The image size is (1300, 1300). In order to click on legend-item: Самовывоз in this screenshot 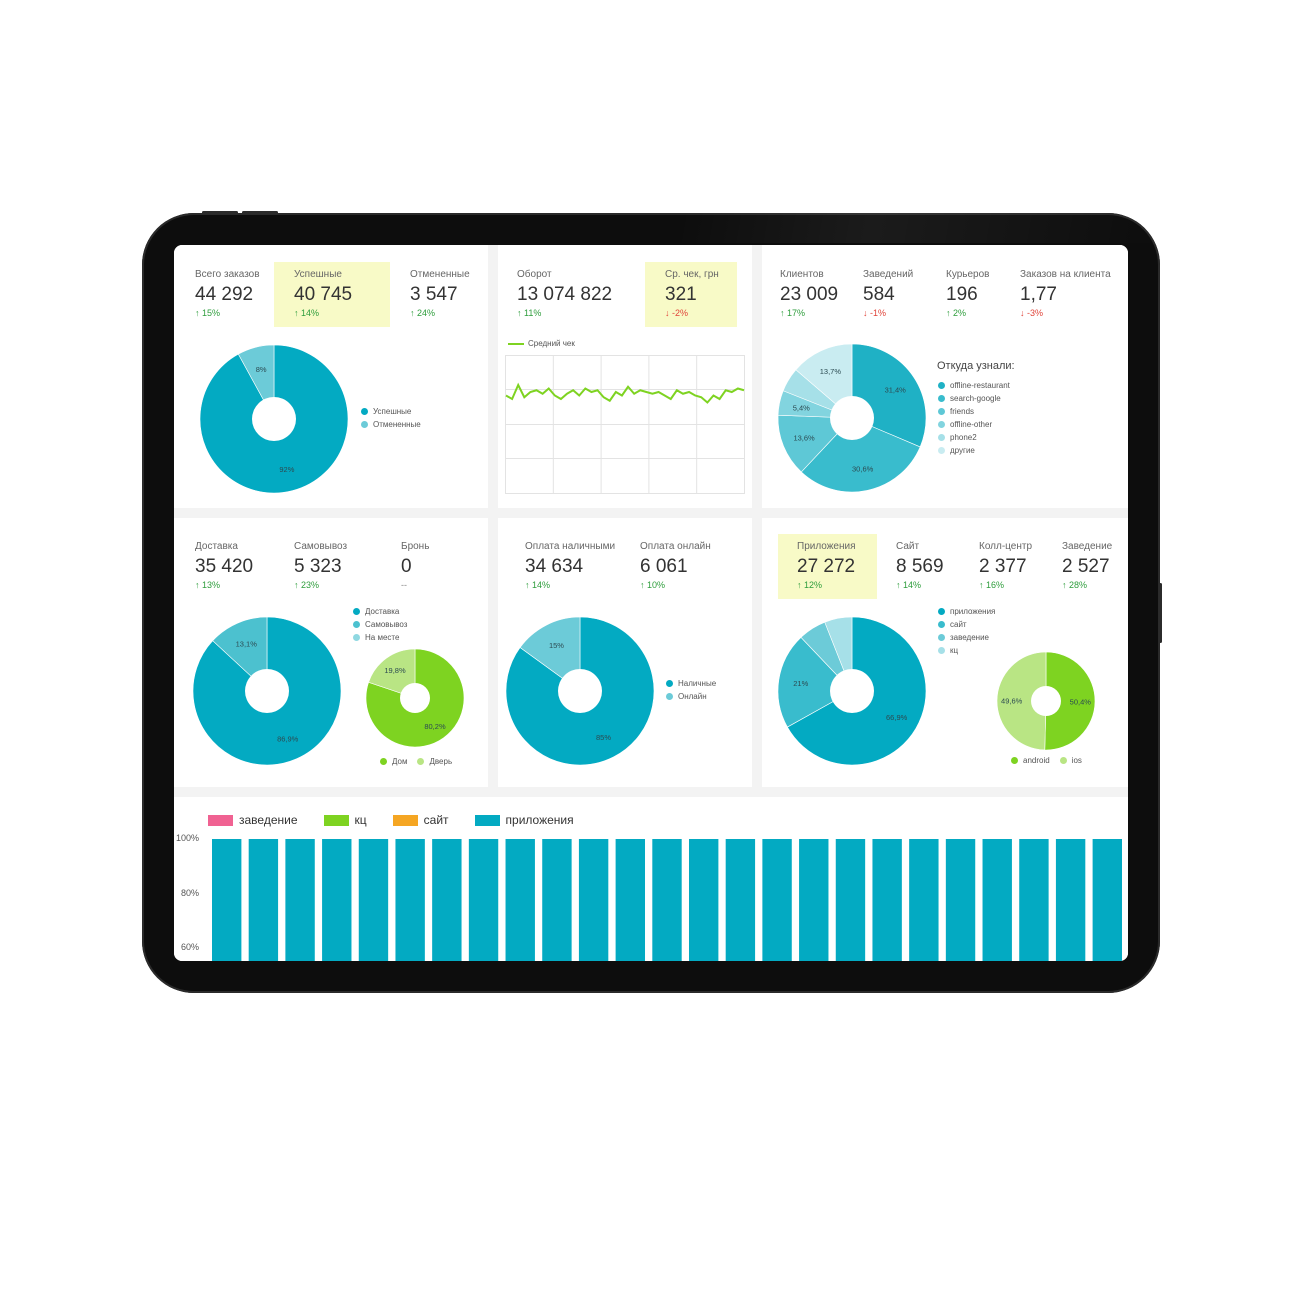, I will do `click(380, 624)`.